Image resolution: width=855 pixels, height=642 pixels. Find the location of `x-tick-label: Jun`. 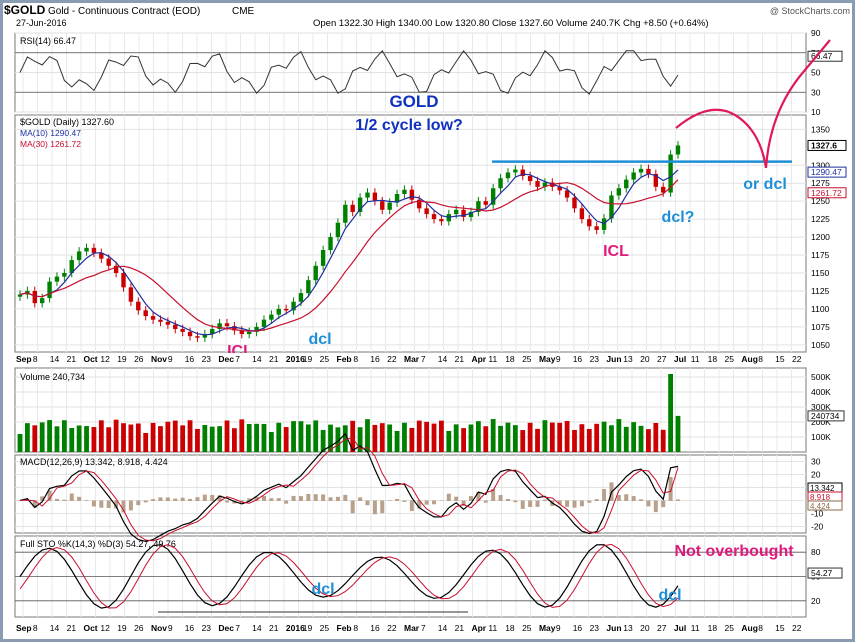

x-tick-label: Jun is located at coordinates (613, 628).